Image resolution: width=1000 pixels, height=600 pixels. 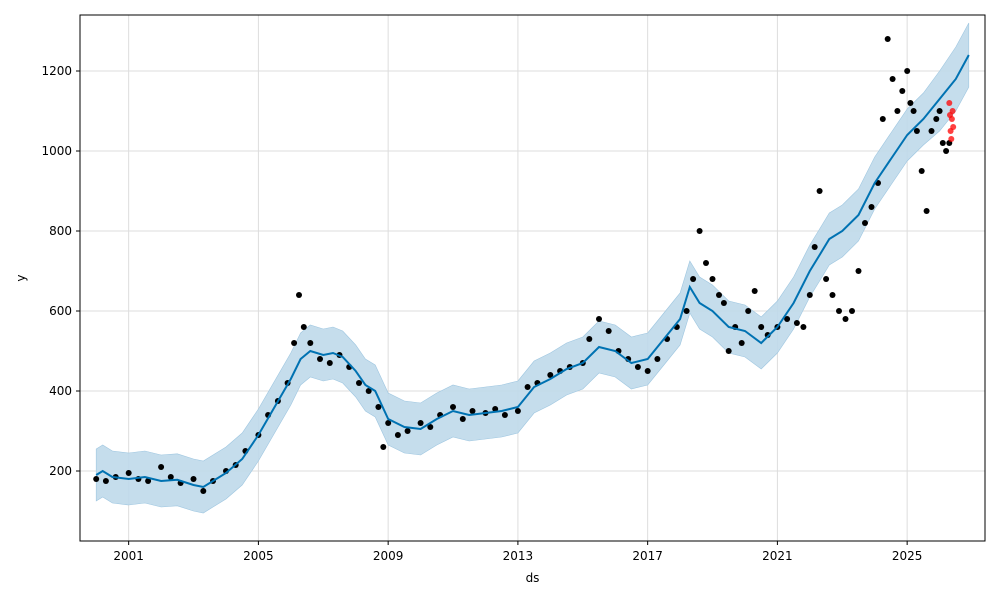 I want to click on x-axis-ticks: 2001 2005 2009 2013 2017 2021 2025, so click(x=517, y=552).